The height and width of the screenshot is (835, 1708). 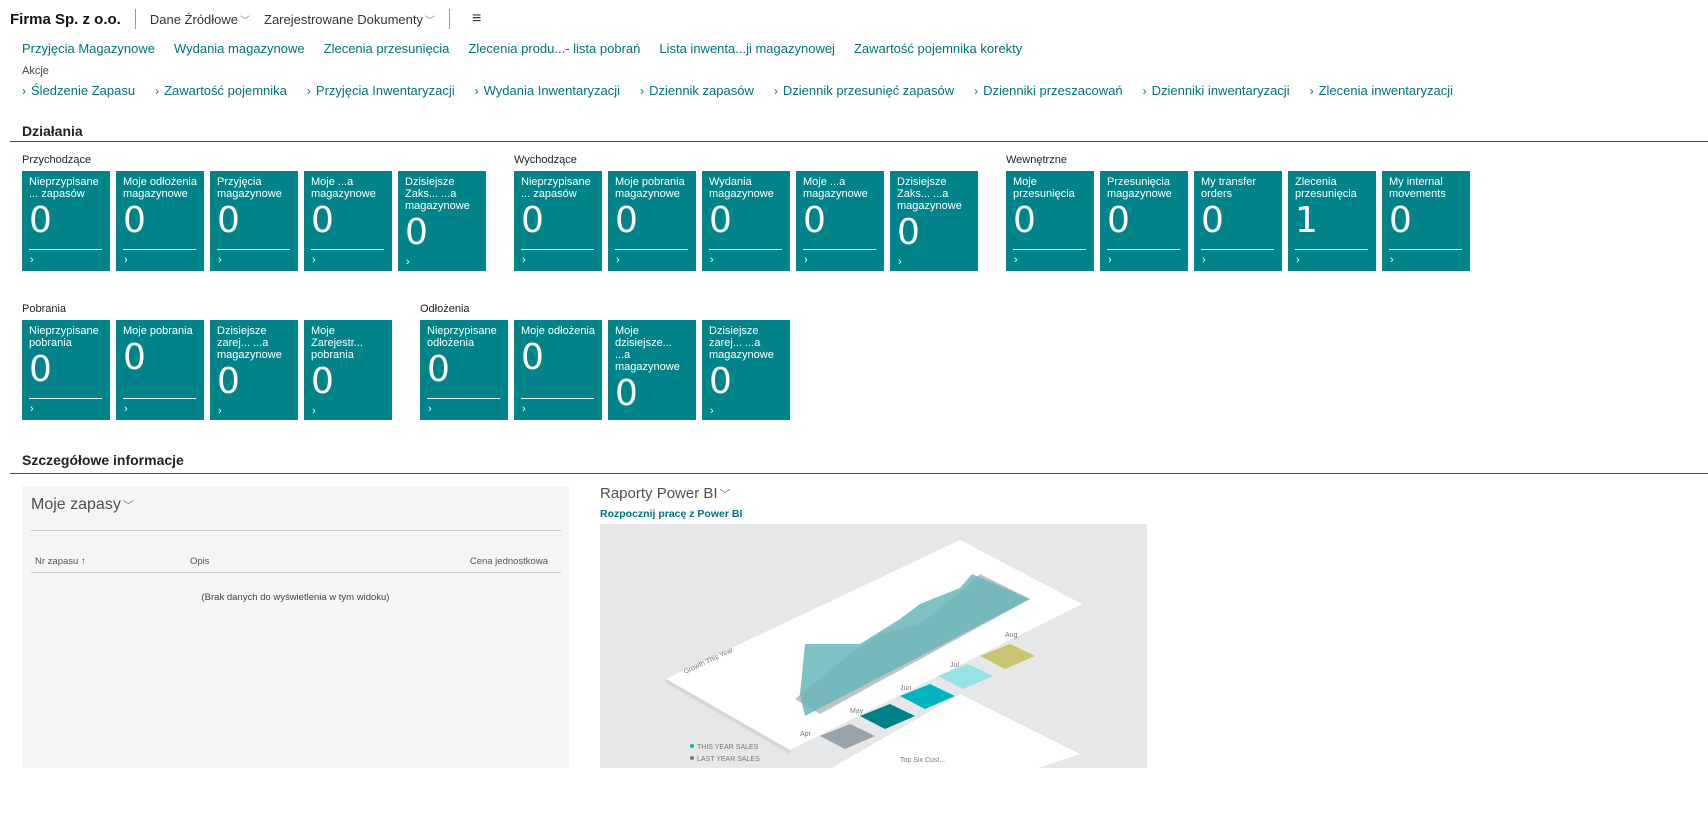 What do you see at coordinates (547, 90) in the screenshot?
I see `action-item: › Wydania Inwentaryzacji` at bounding box center [547, 90].